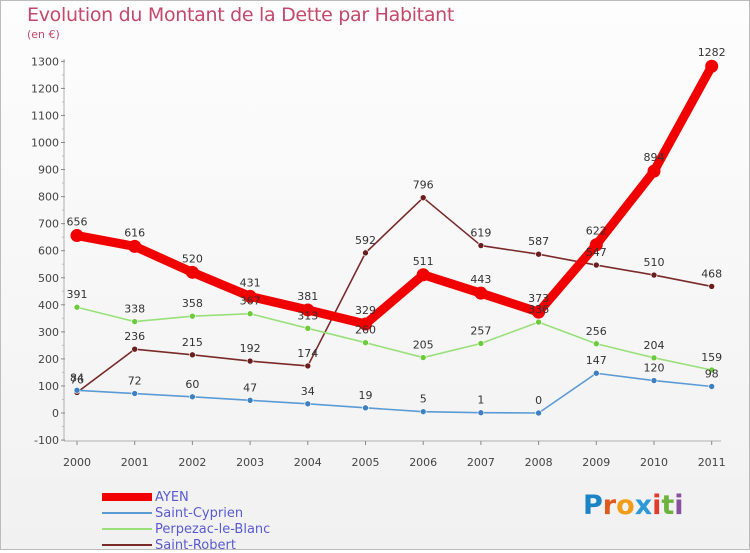 This screenshot has height=553, width=750. I want to click on data-label-saint-robert: 192, so click(250, 348).